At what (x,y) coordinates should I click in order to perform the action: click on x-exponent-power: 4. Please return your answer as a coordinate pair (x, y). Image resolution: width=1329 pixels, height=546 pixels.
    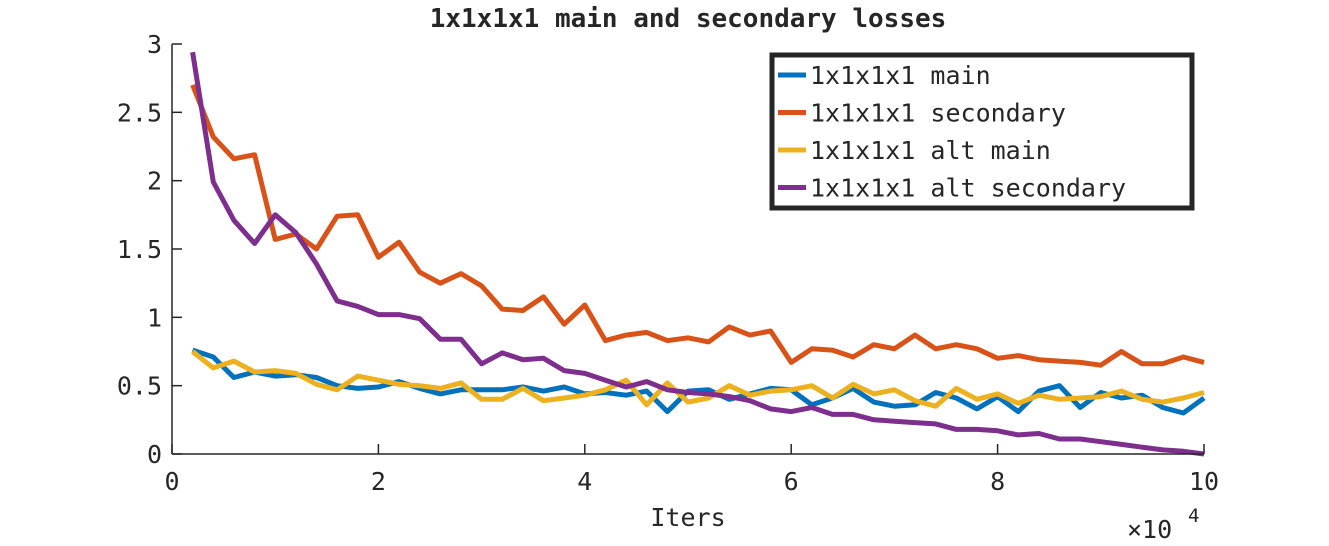
    Looking at the image, I should click on (1193, 516).